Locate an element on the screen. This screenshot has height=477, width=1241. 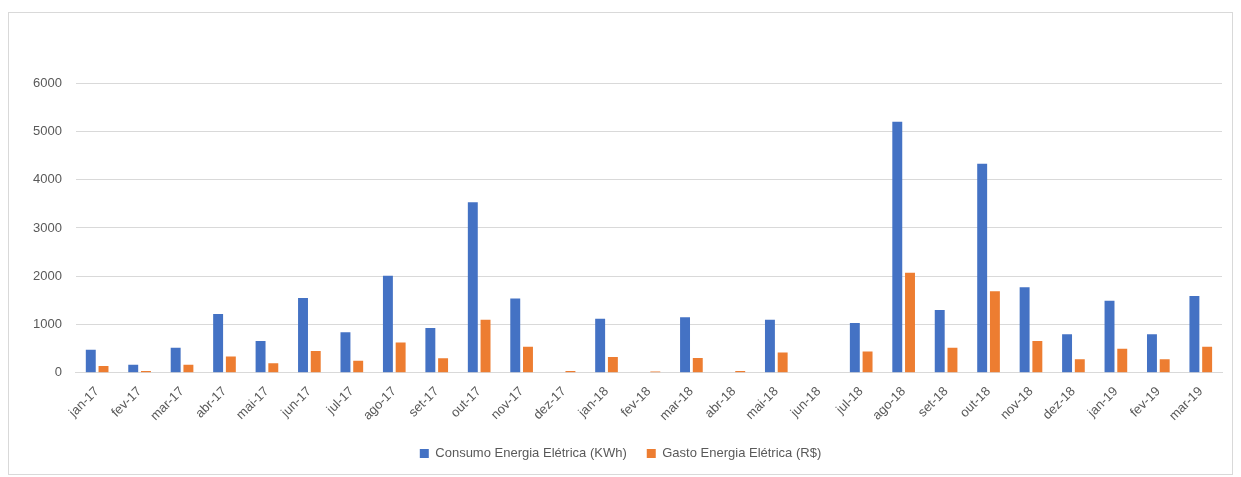
legend-label: Gasto Energia Elétrica (R$) is located at coordinates (742, 453).